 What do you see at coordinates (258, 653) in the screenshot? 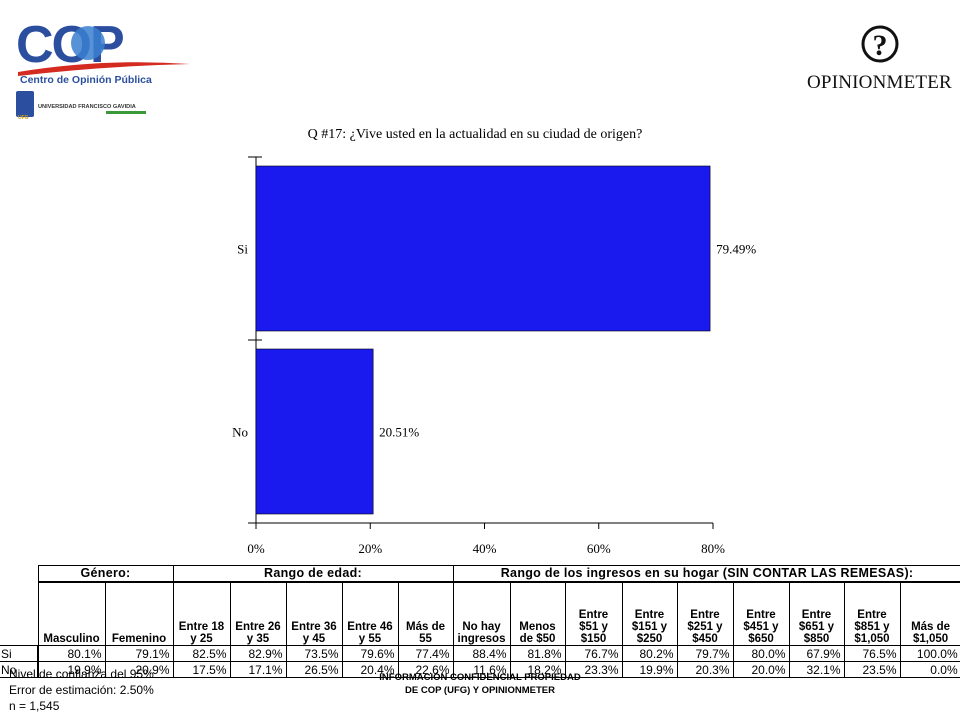
I see `table-cell: 82.9%` at bounding box center [258, 653].